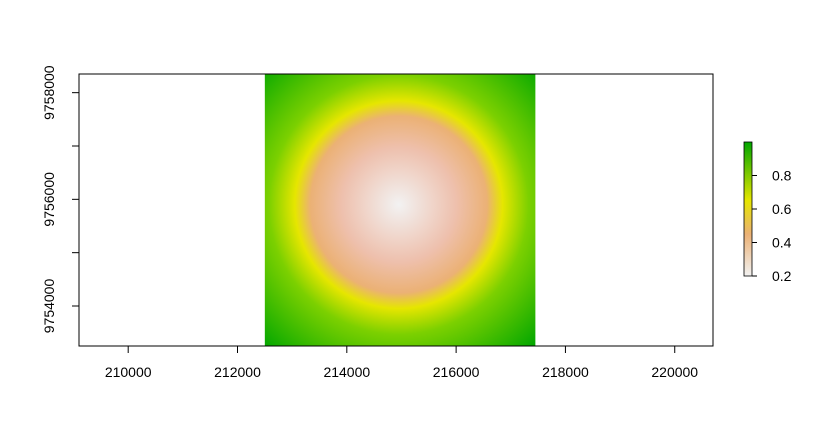 This screenshot has width=826, height=439. Describe the element at coordinates (49, 199) in the screenshot. I see `y-tick-label: 9756000` at that location.